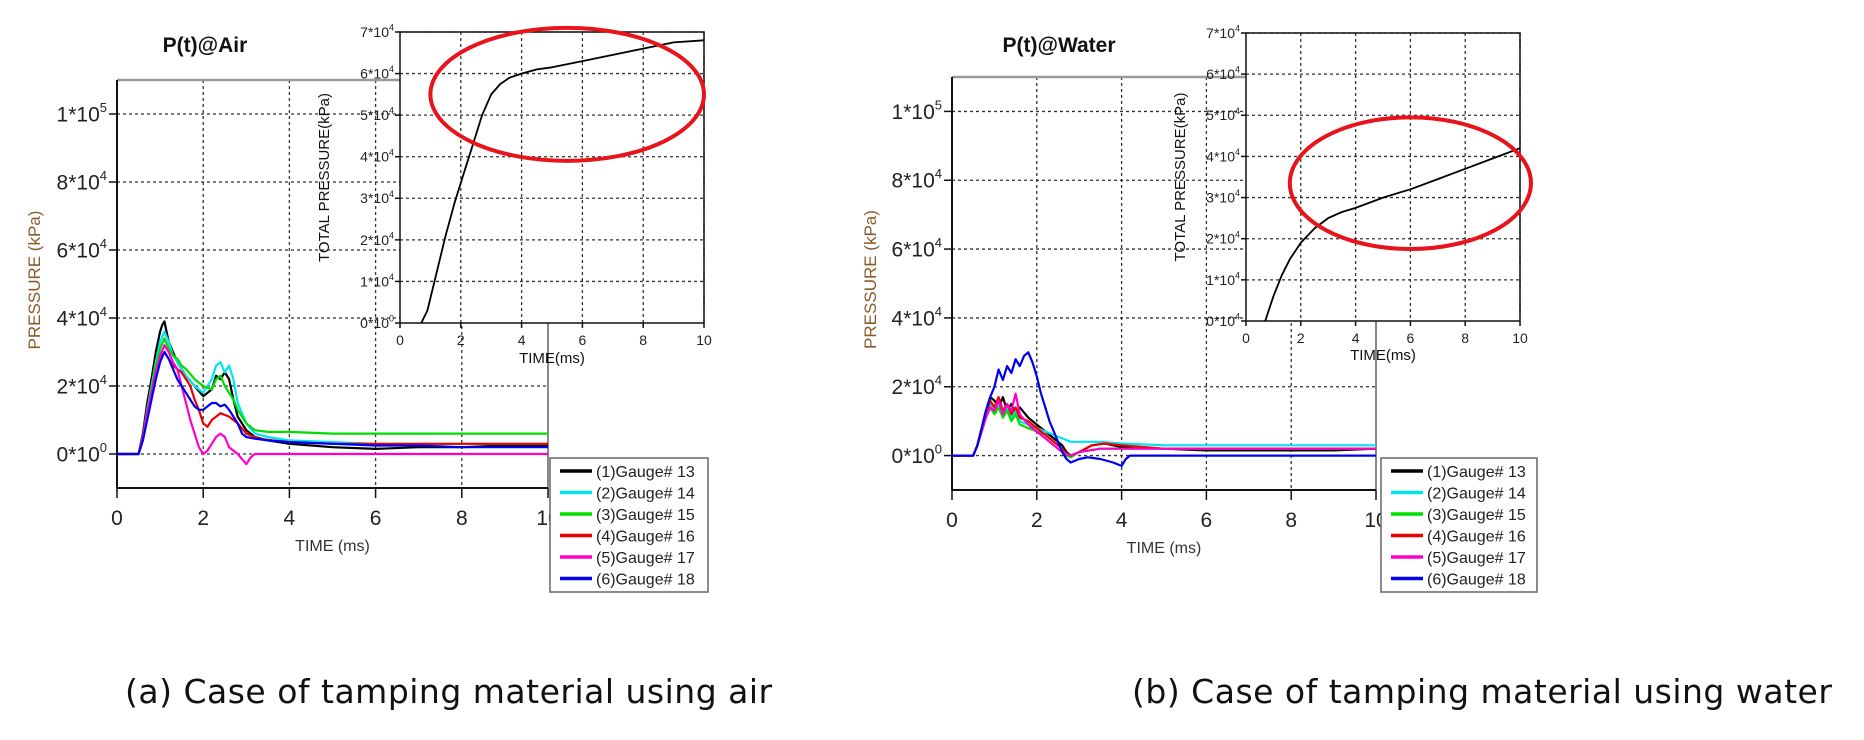 This screenshot has height=740, width=1864. Describe the element at coordinates (1482, 691) in the screenshot. I see `caption-b: (b) Case of tamping material using water` at that location.